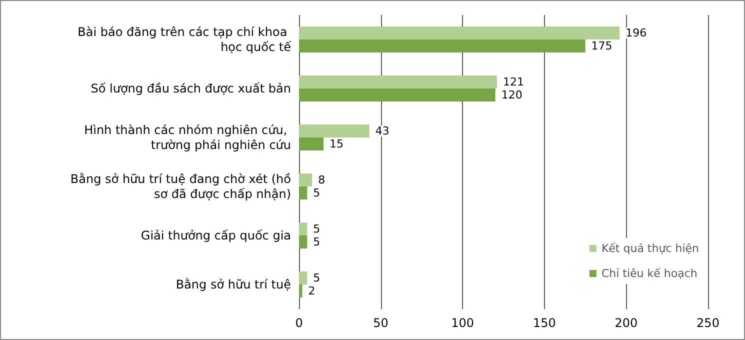  Describe the element at coordinates (511, 95) in the screenshot. I see `data-label: 120` at that location.